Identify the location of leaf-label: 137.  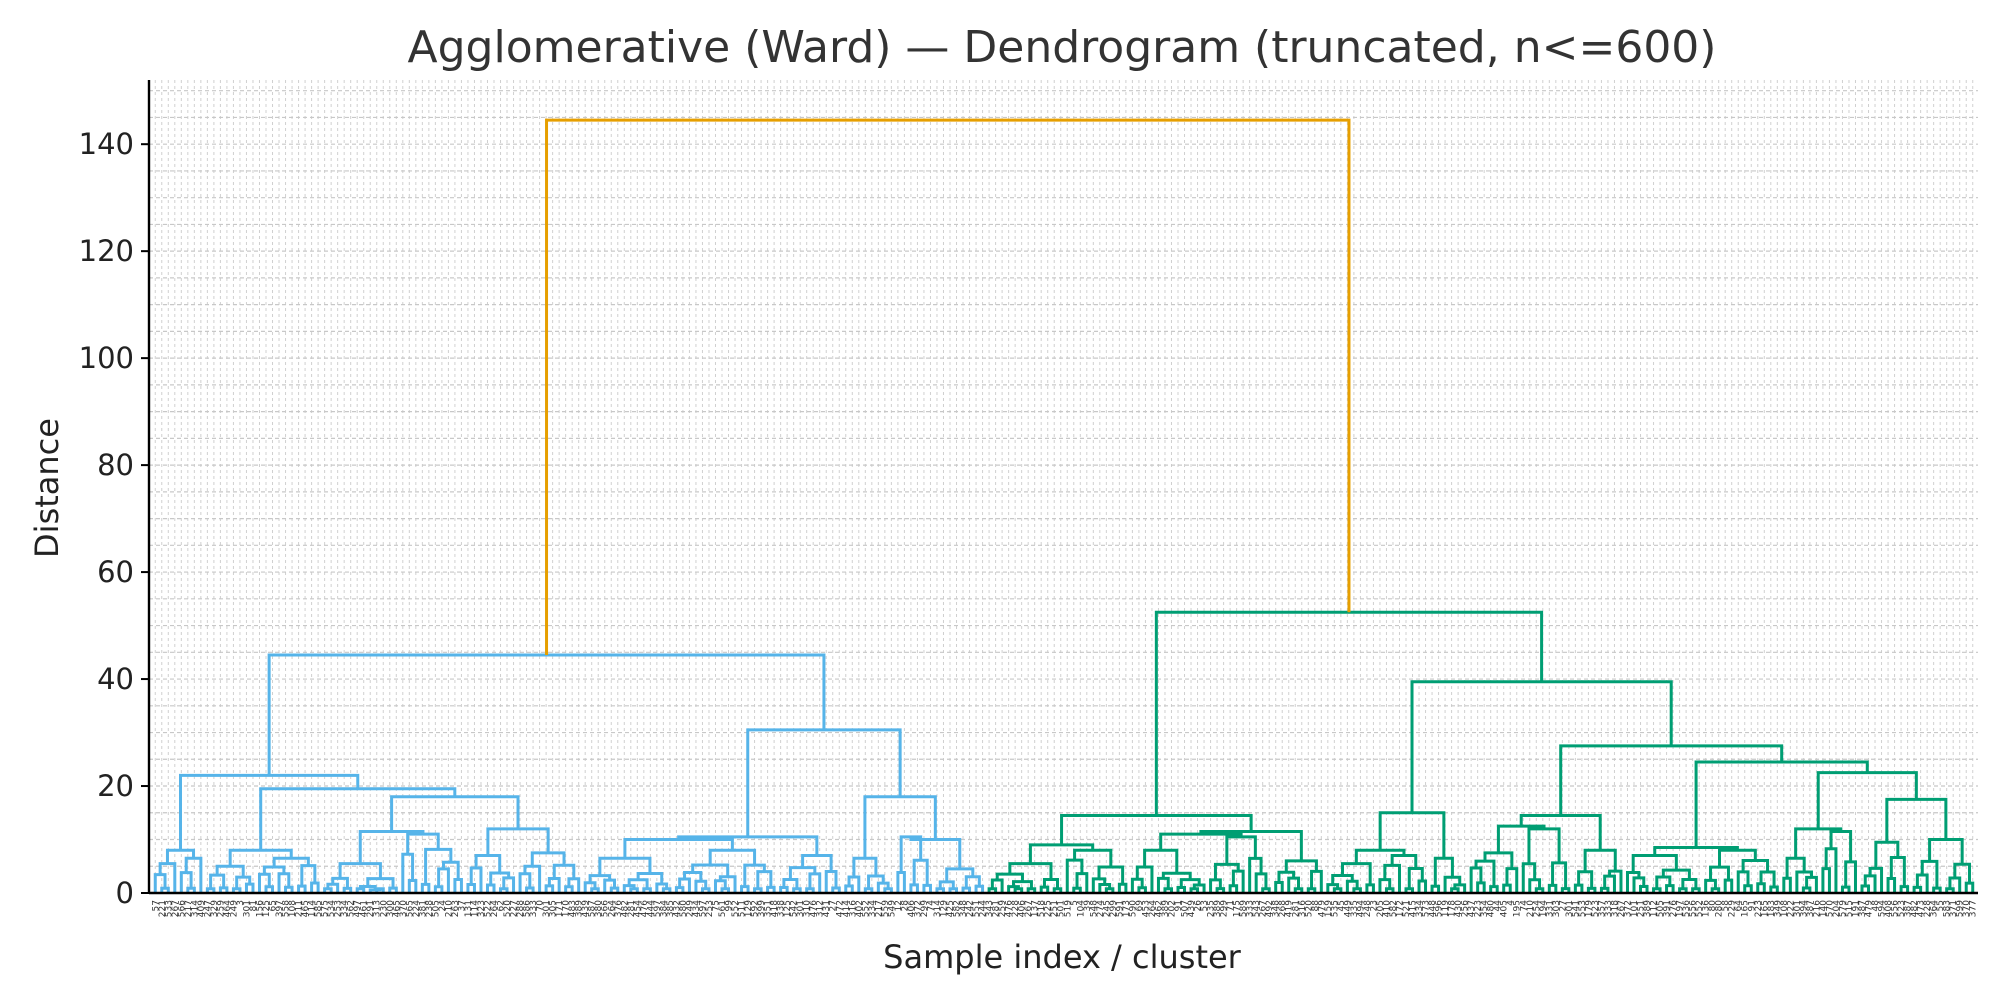
(1036, 908).